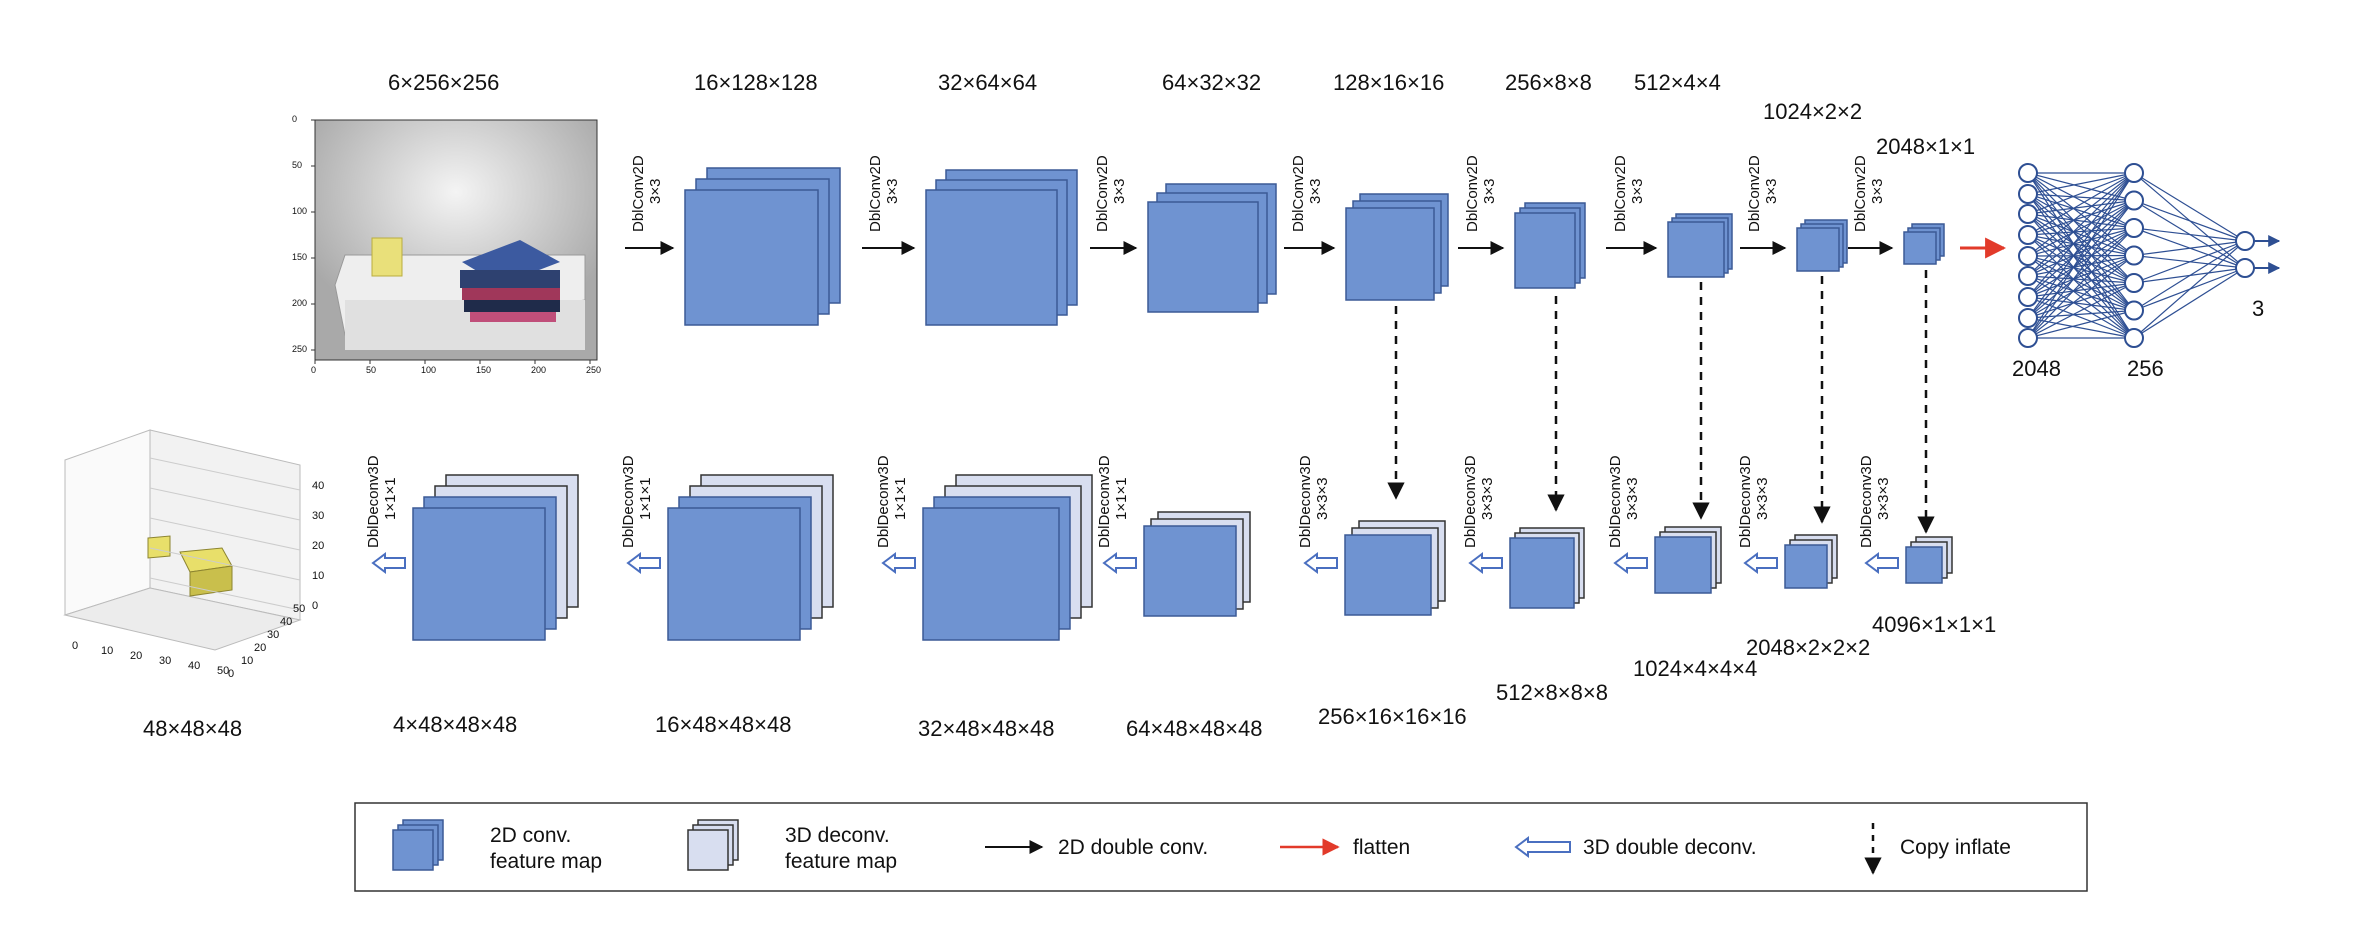 This screenshot has width=2377, height=948. What do you see at coordinates (594, 370) in the screenshot?
I see `image-x-tick-label: 250` at bounding box center [594, 370].